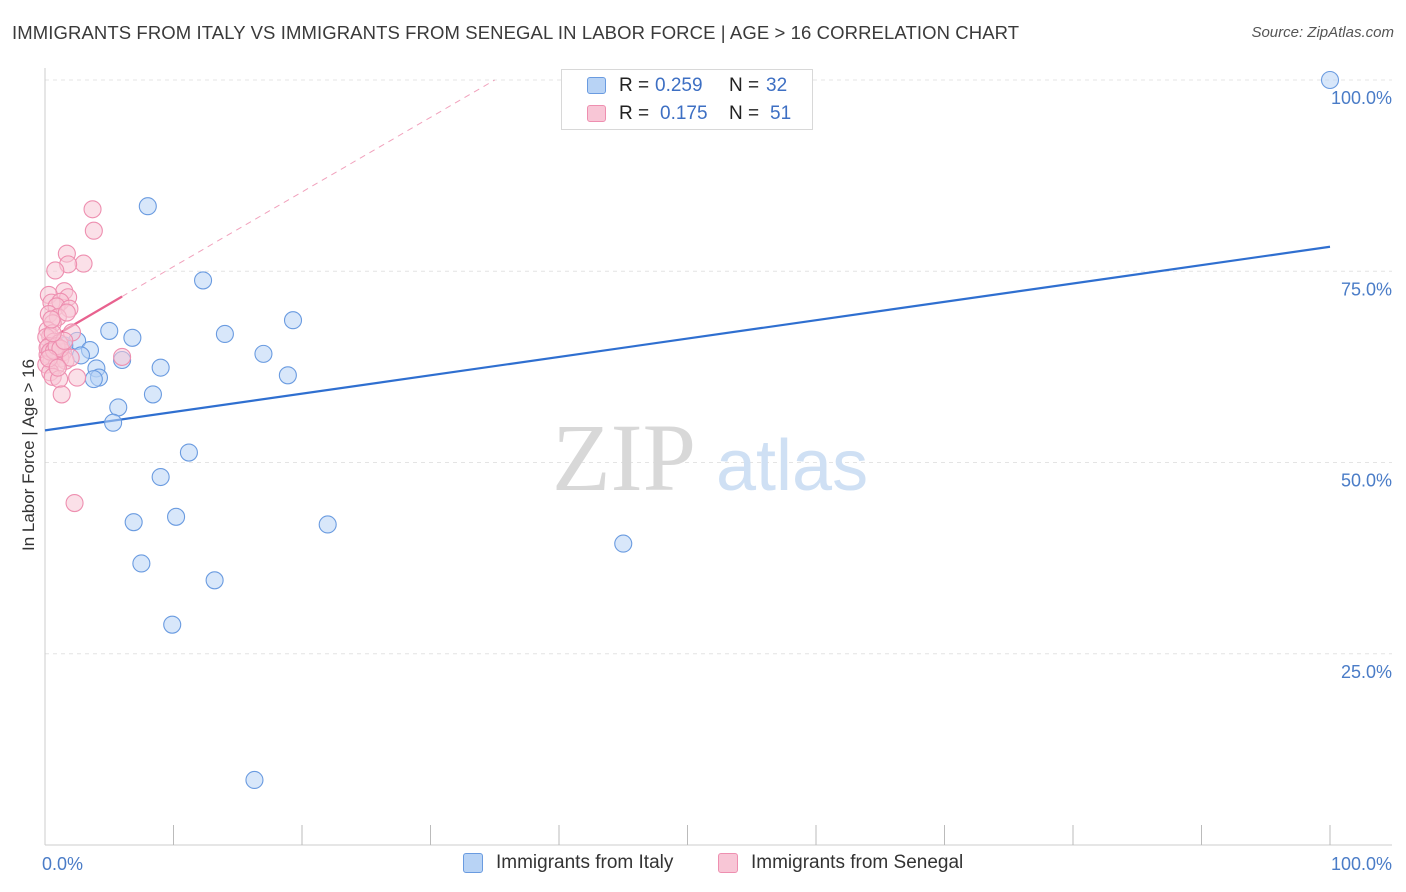  What do you see at coordinates (710, 457) in the screenshot?
I see `watermark: ZIP atlas` at bounding box center [710, 457].